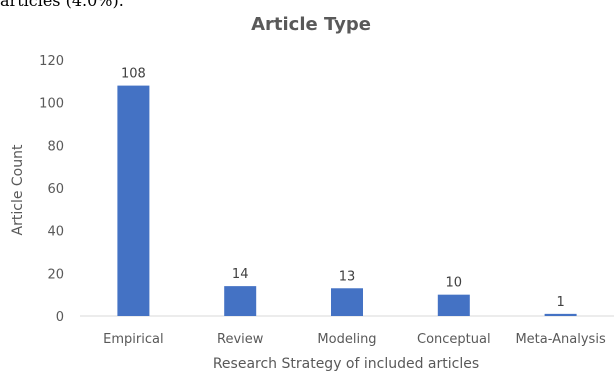  Describe the element at coordinates (55, 189) in the screenshot. I see `y-tick-label: 60` at that location.